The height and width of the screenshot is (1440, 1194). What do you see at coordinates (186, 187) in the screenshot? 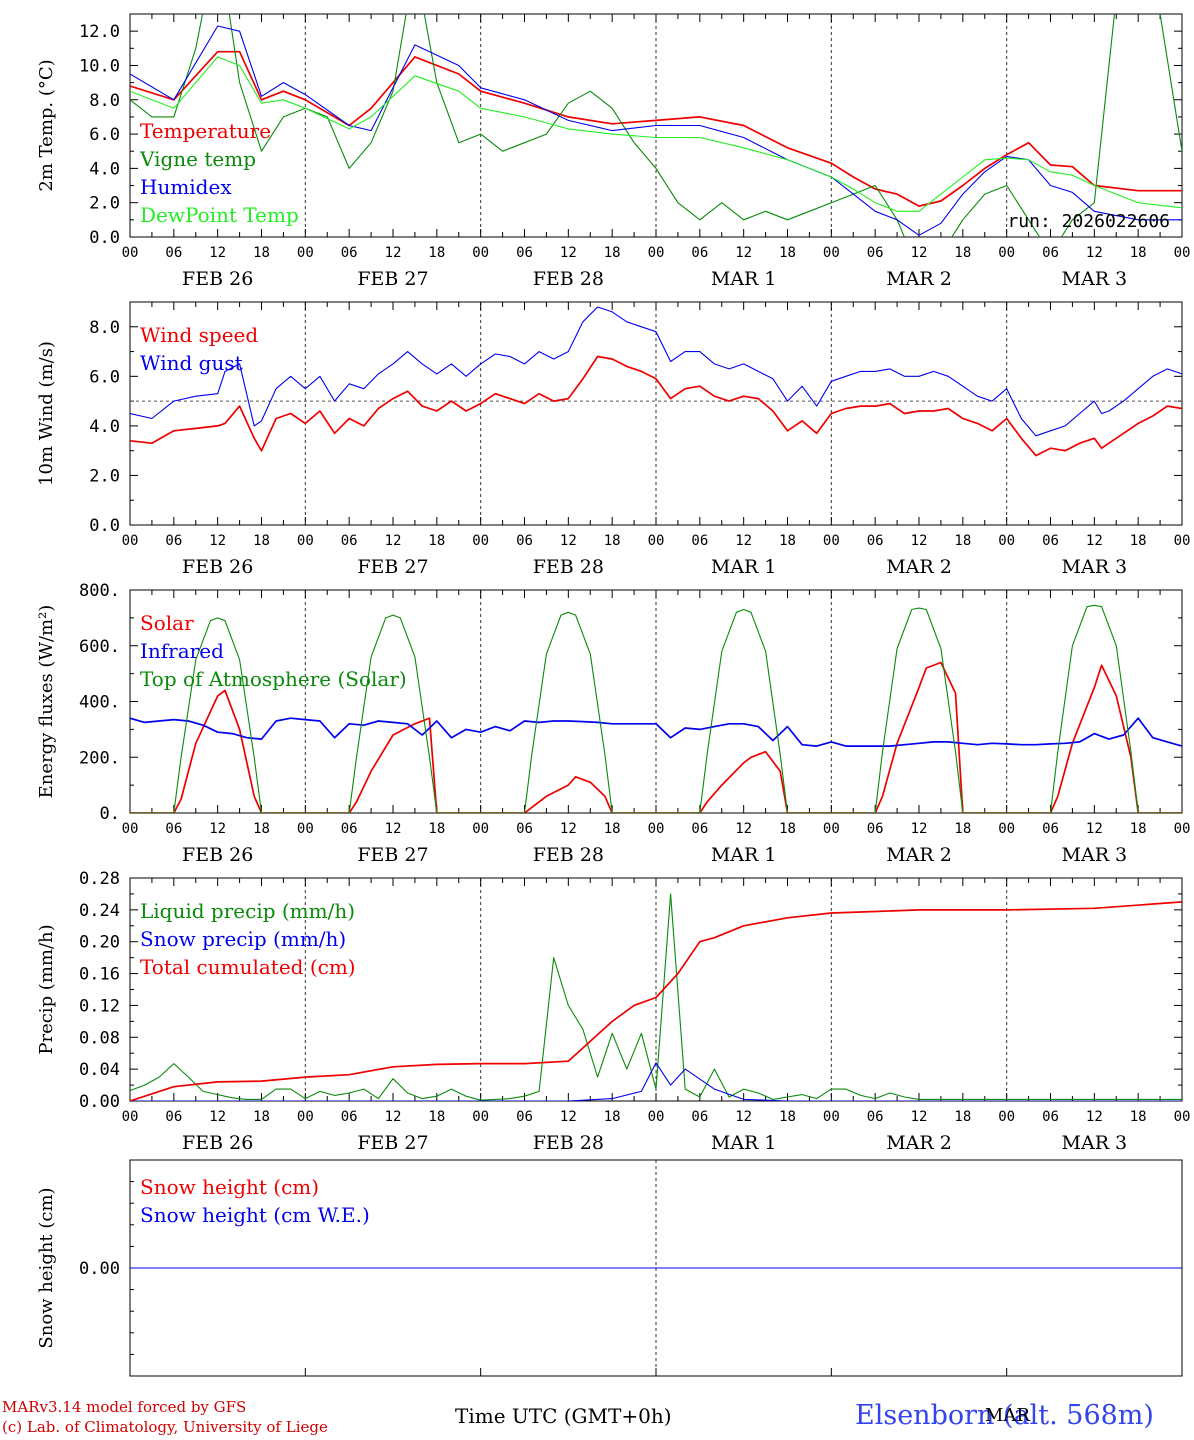
I see `legend-entry: Humidex` at bounding box center [186, 187].